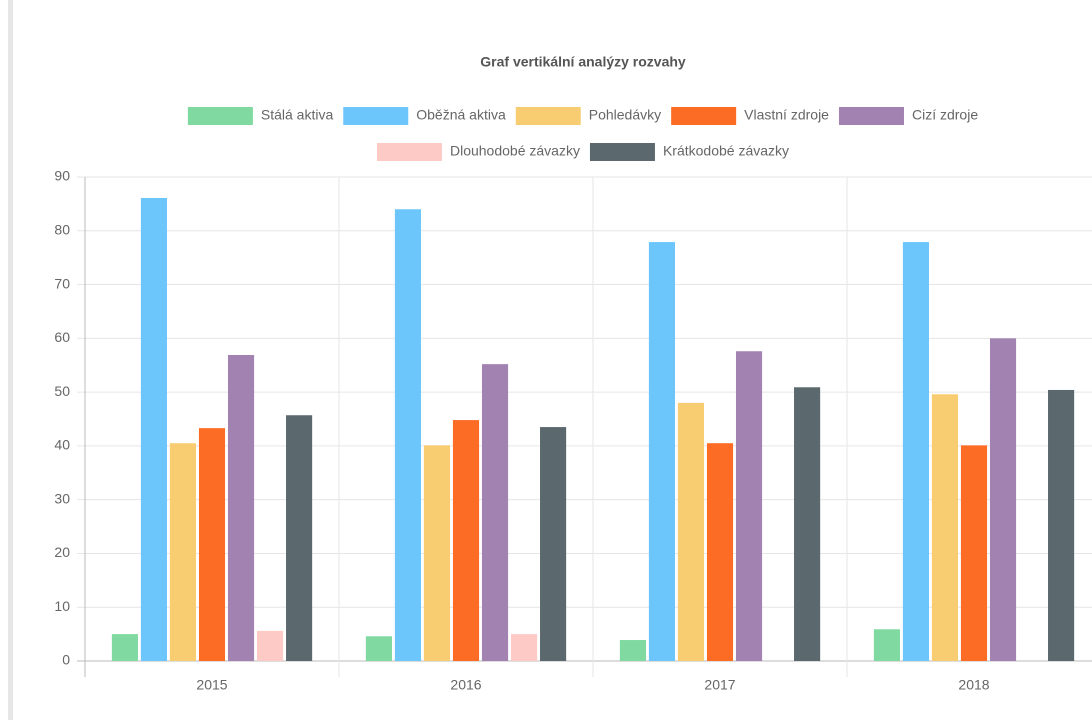  I want to click on y-tick-label: 0, so click(66, 660).